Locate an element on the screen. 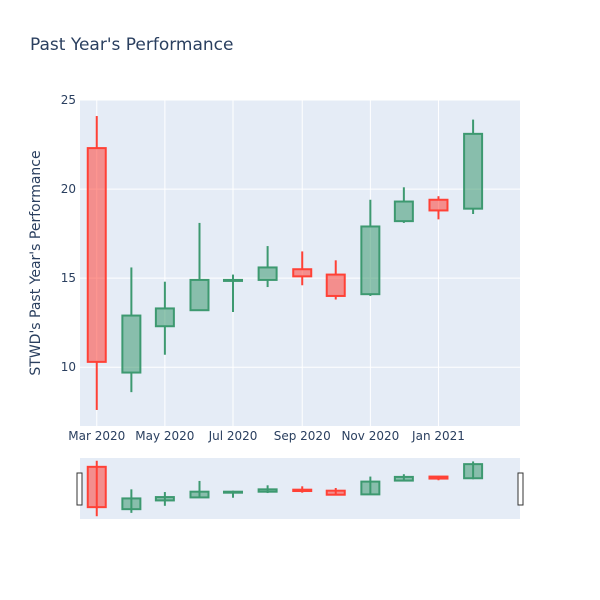  y-axis-label: STWD's Past Year's Performance is located at coordinates (36, 262).